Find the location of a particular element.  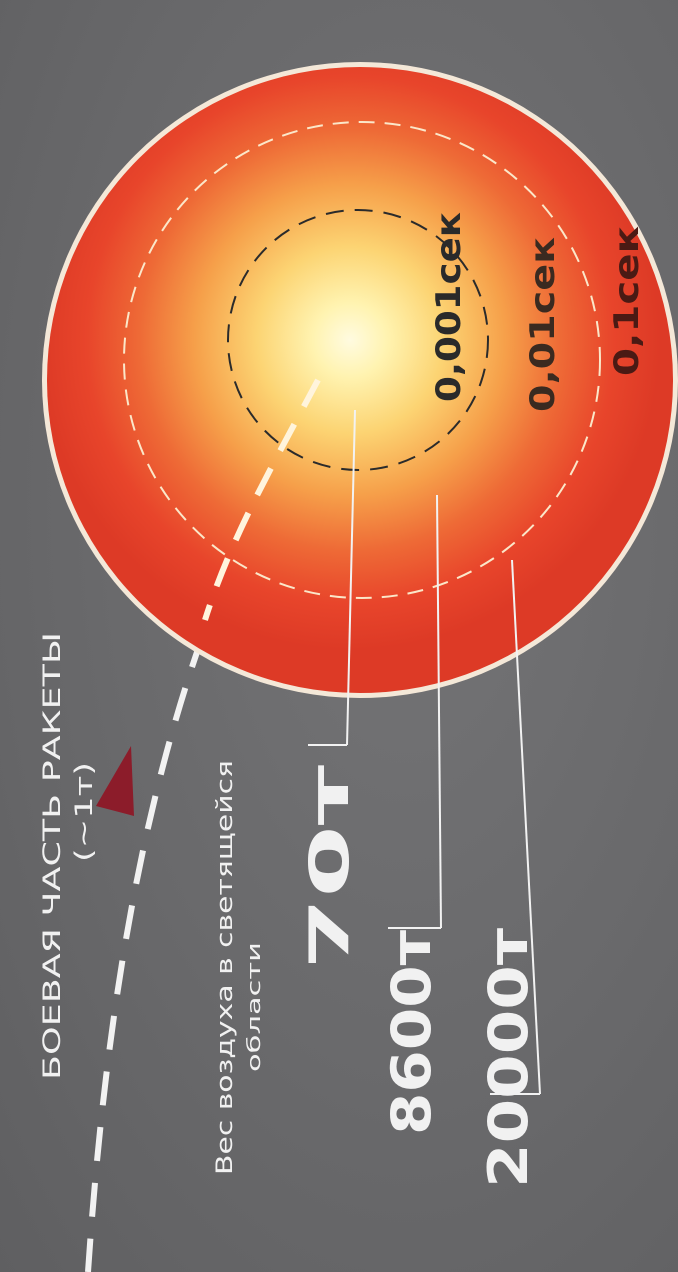

boundary-0-001s is located at coordinates (358, 340).